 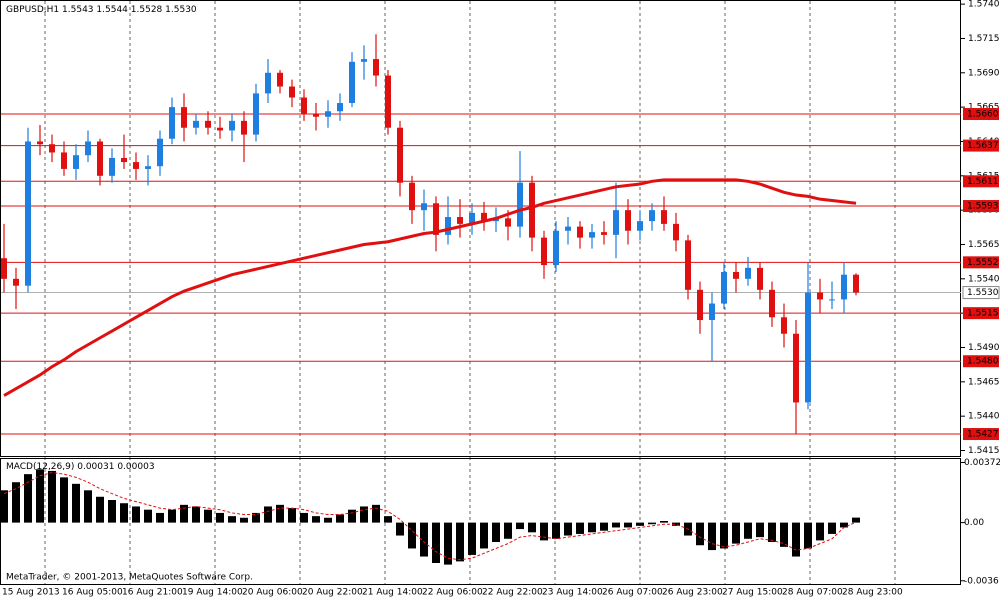 I want to click on level-label: 1.5515, so click(x=983, y=314).